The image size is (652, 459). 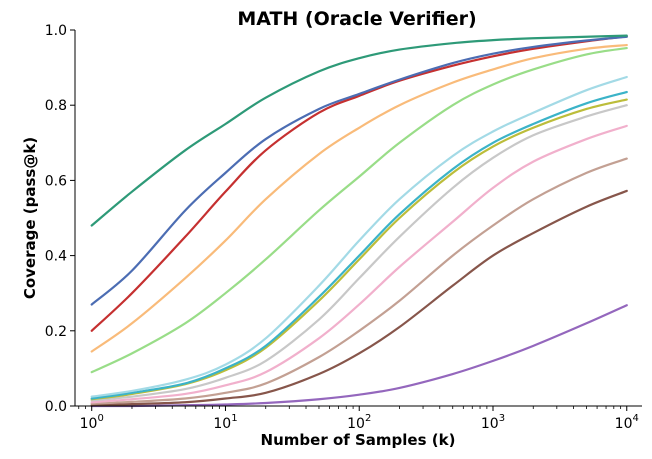 What do you see at coordinates (56, 257) in the screenshot?
I see `y-tick-label: 0.4` at bounding box center [56, 257].